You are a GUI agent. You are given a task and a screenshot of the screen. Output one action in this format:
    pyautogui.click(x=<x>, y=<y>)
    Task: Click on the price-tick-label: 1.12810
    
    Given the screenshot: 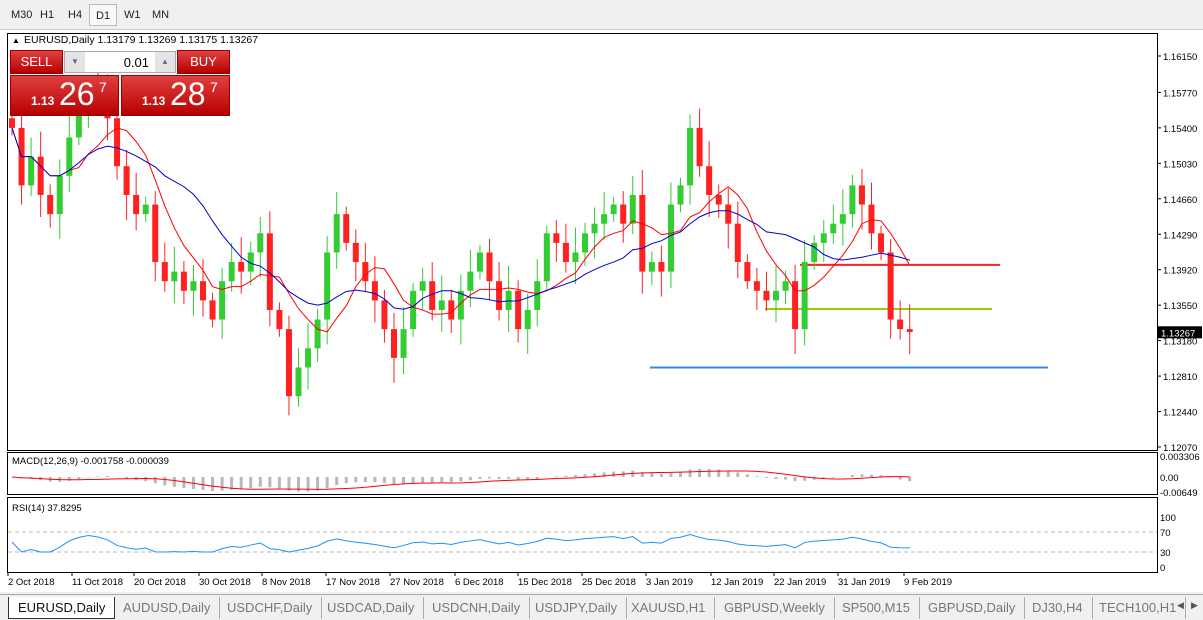 What is the action you would take?
    pyautogui.click(x=1180, y=377)
    